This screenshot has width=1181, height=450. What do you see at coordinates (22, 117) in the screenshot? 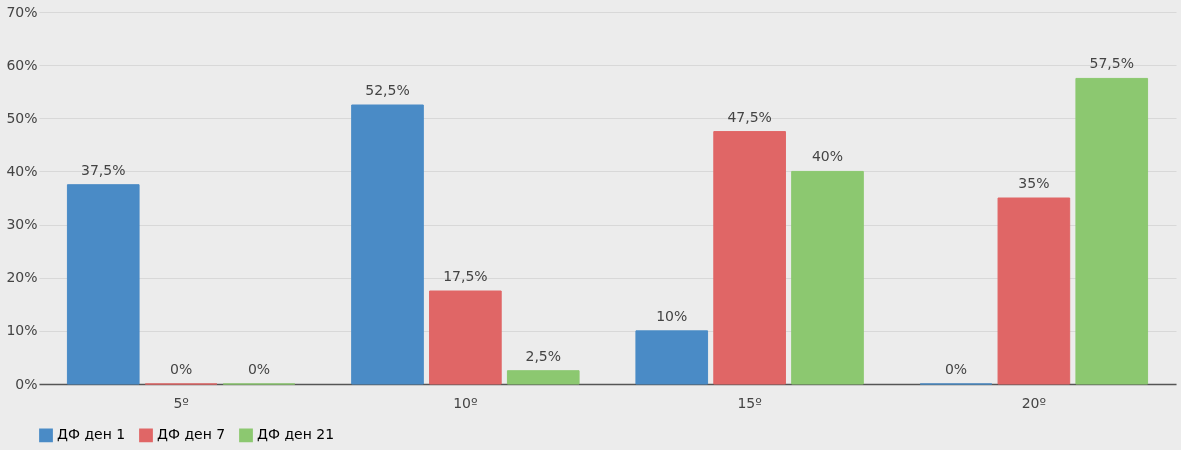
I see `y-tick-label: 50%` at bounding box center [22, 117].